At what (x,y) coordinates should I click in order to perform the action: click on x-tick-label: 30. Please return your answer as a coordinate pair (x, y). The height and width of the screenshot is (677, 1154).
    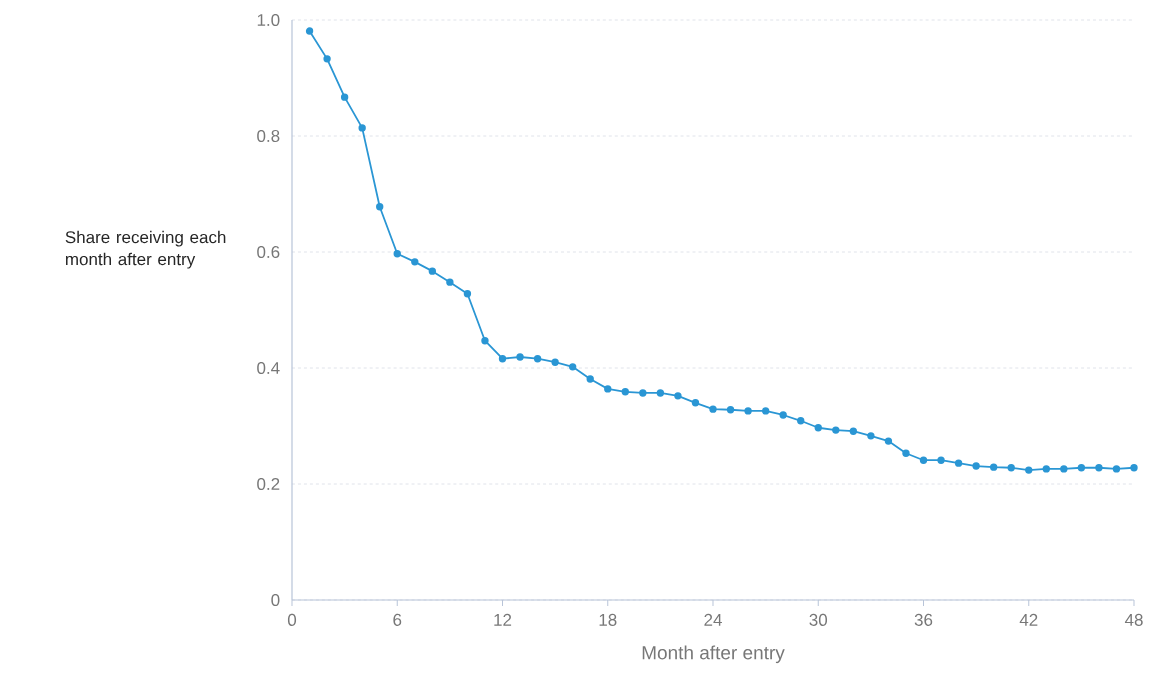
    Looking at the image, I should click on (818, 619).